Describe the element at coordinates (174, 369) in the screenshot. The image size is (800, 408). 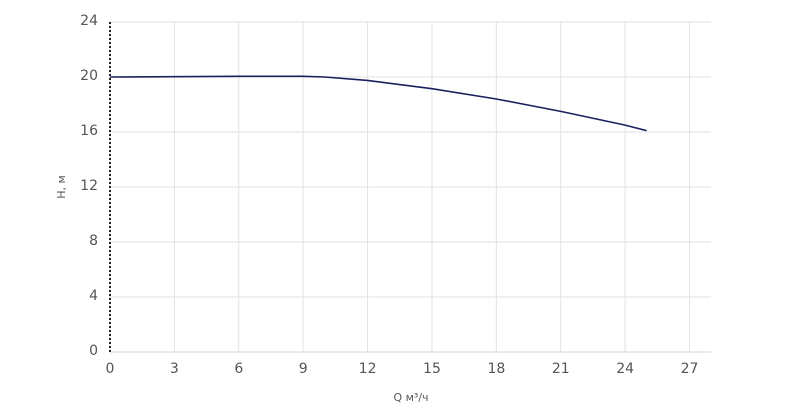
I see `x-tick-label: 3` at that location.